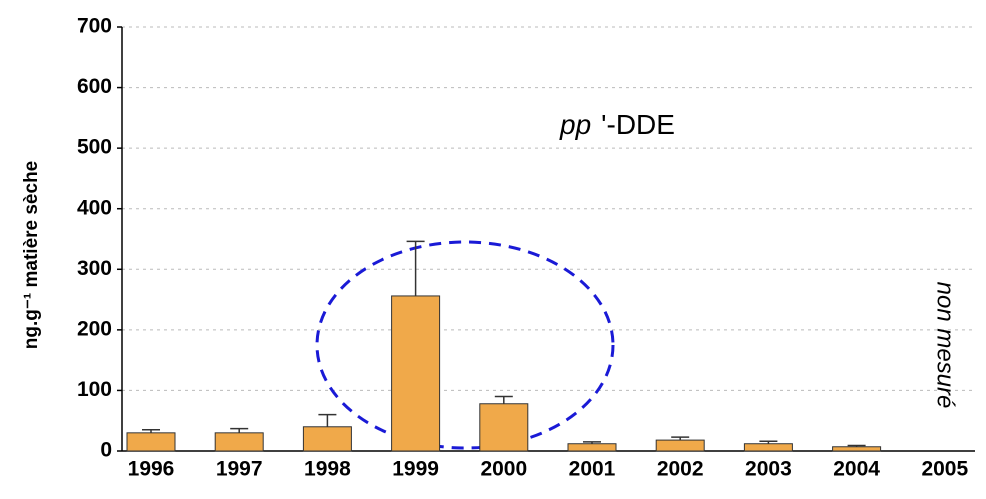  Describe the element at coordinates (945, 345) in the screenshot. I see `annotation: non mesuré` at that location.